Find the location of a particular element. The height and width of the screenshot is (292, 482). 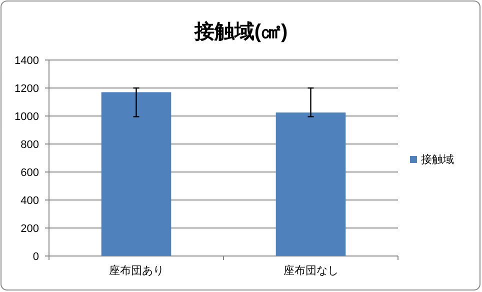

ytick: 1200 is located at coordinates (26, 89).